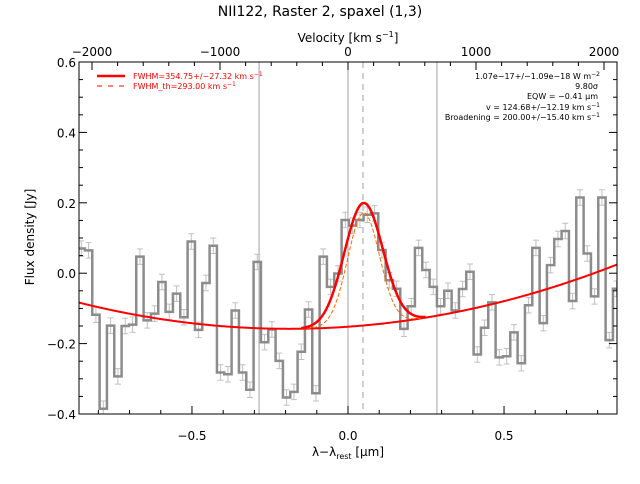  I want to click on y-tick-label: −0.4, so click(61, 415).